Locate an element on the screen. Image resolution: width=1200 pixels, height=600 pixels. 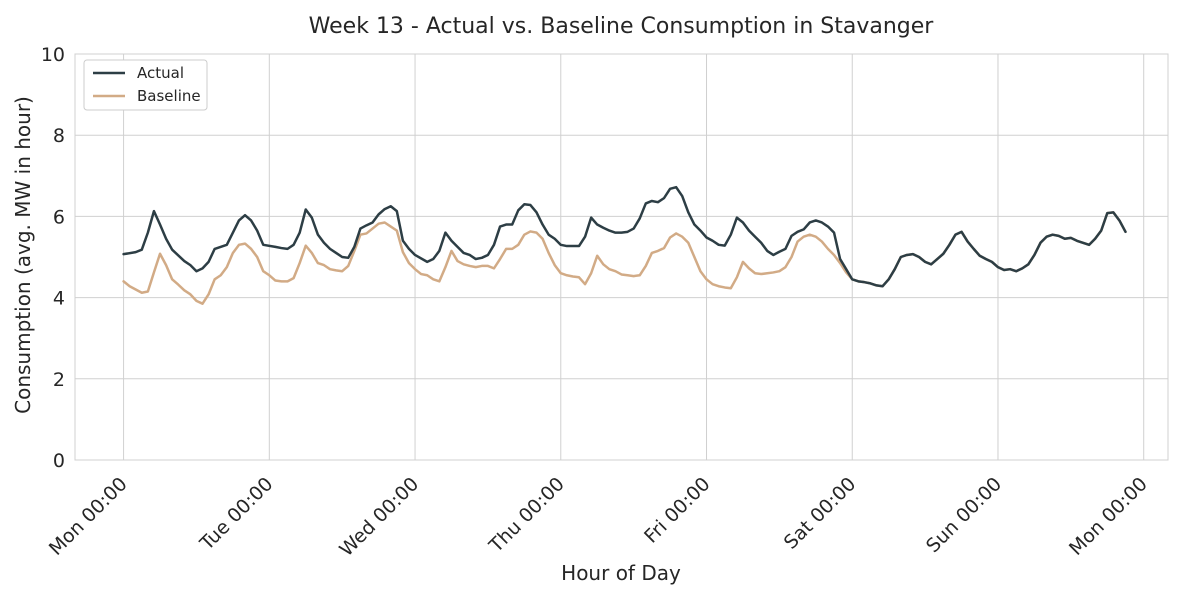
legend: Actual Baseline is located at coordinates (145, 85).